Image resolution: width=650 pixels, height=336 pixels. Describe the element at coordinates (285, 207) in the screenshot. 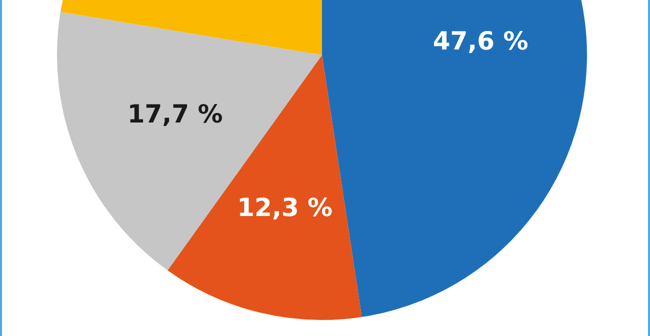

I see `data-label: 12,3 %` at that location.